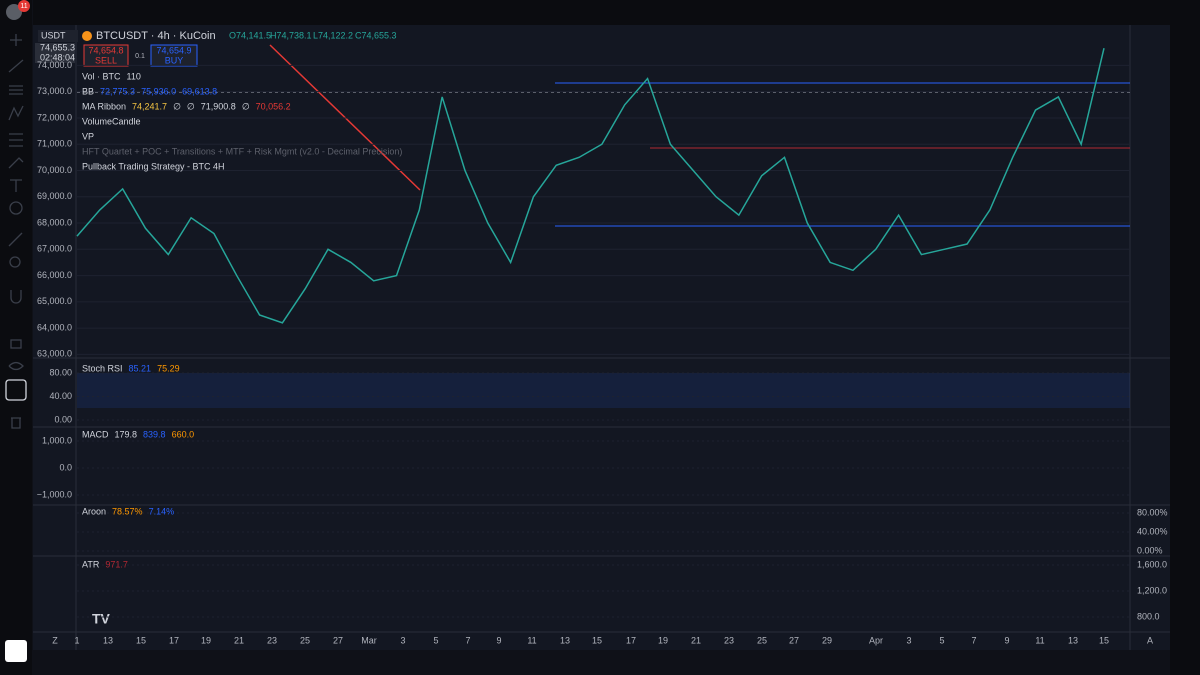 This screenshot has width=1200, height=675. I want to click on x-tick-label: 1, so click(76, 640).